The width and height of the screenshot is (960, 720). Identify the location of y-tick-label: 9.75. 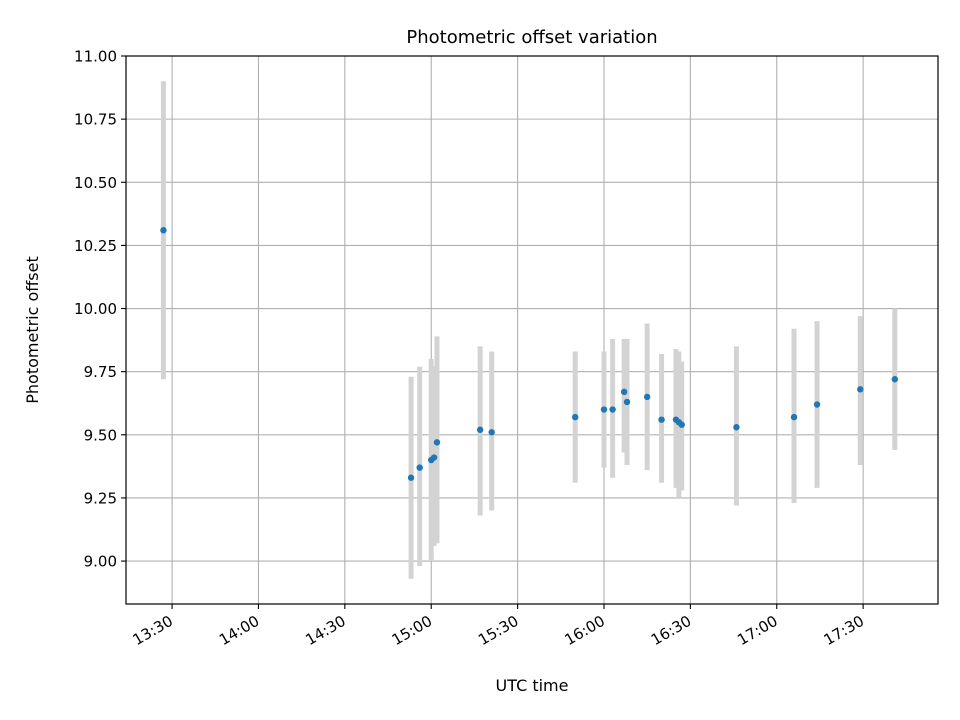
(100, 372).